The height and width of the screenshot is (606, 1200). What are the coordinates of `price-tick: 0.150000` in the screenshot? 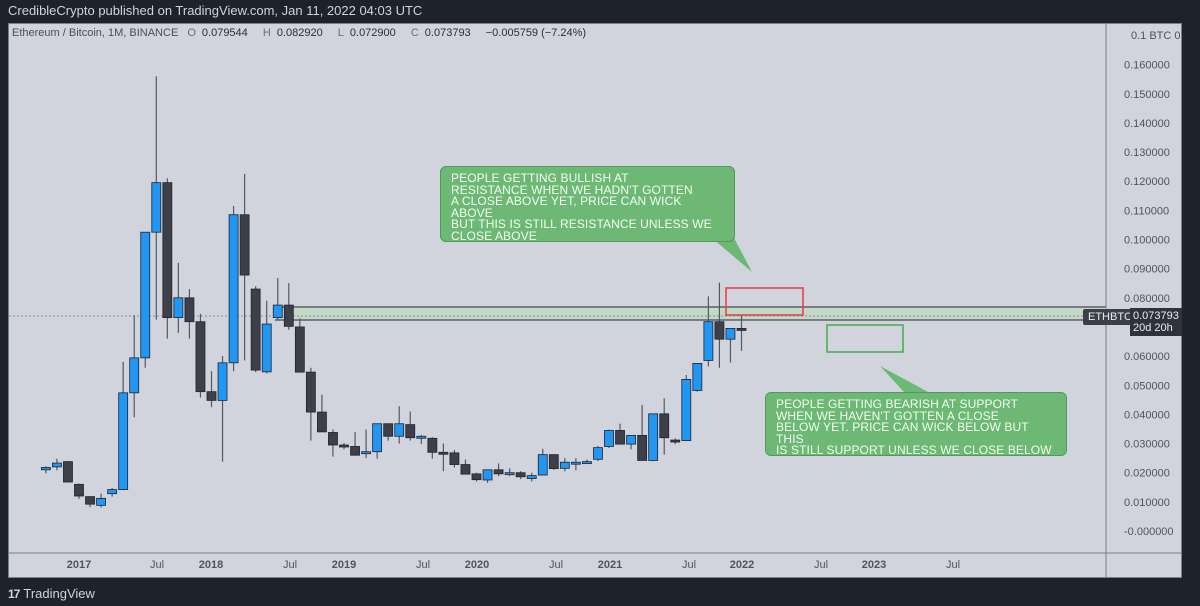 It's located at (1147, 95).